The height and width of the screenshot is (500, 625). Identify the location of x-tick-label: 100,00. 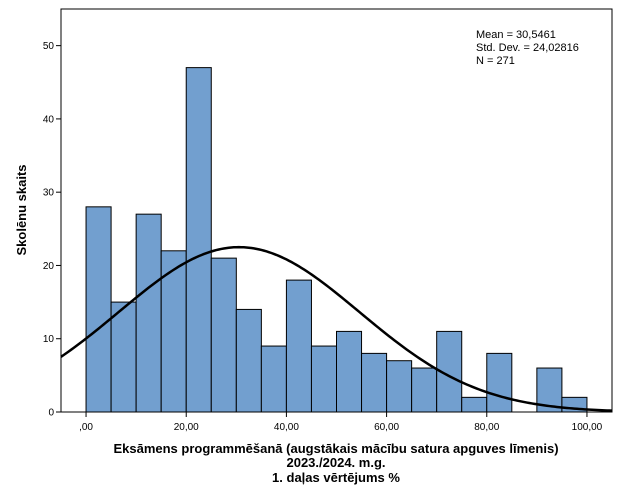
(587, 427).